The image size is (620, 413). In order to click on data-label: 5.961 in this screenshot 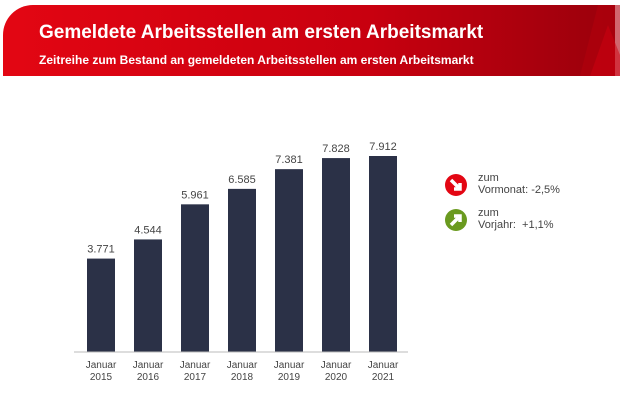, I will do `click(195, 195)`.